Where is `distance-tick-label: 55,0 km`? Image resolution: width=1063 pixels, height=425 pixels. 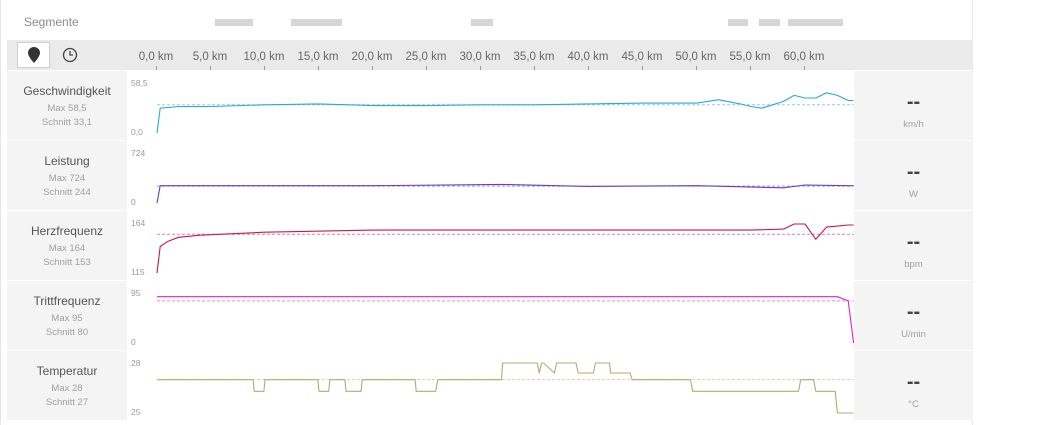 distance-tick-label: 55,0 km is located at coordinates (750, 57).